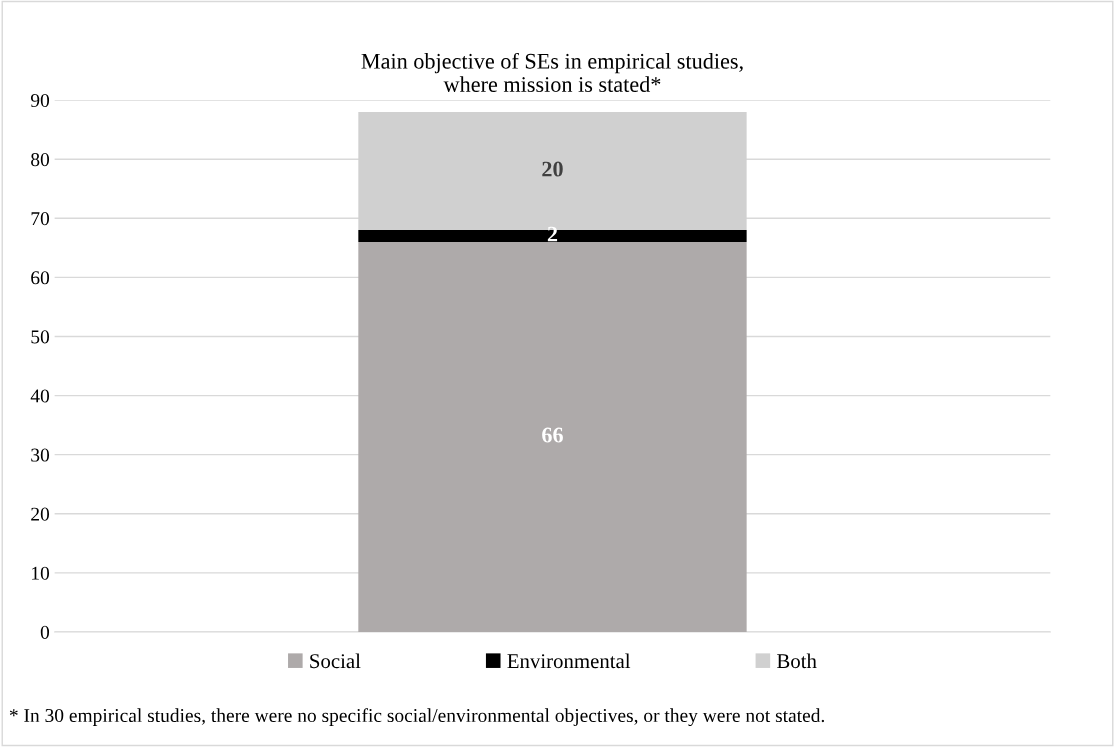 The height and width of the screenshot is (747, 1115). Describe the element at coordinates (40, 337) in the screenshot. I see `y-tick-label: 50` at that location.